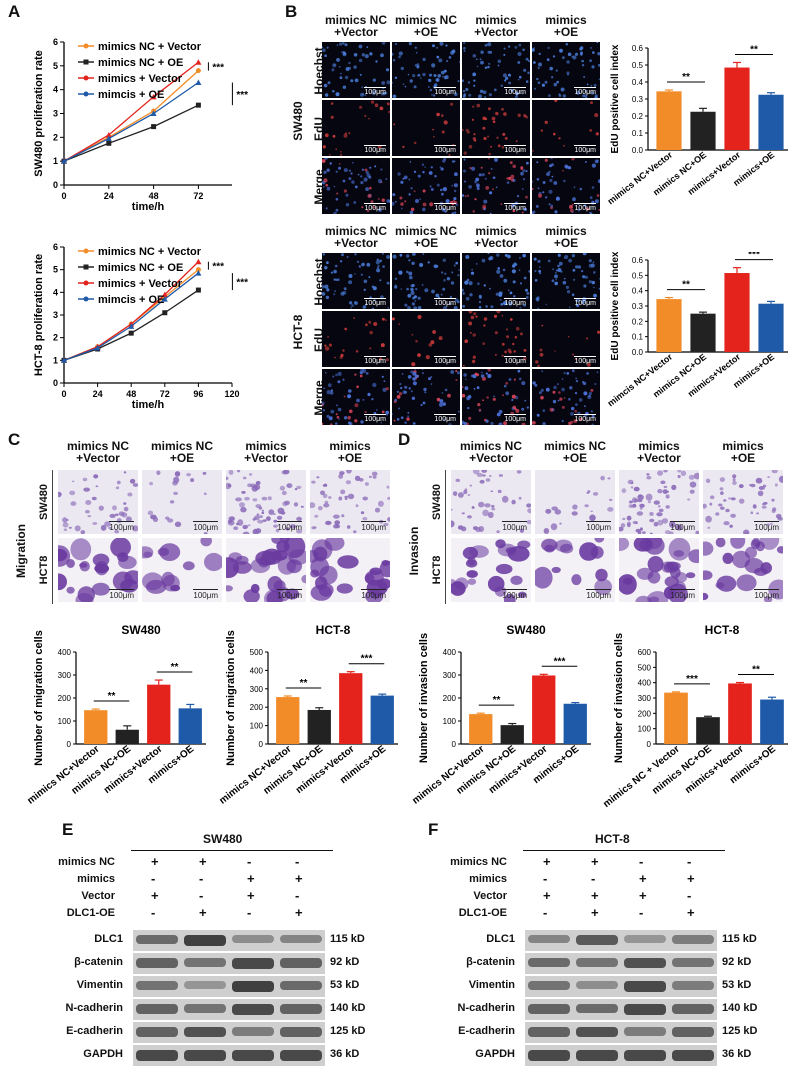  What do you see at coordinates (298, 121) in the screenshot?
I see `cell-line-label: SW480` at bounding box center [298, 121].